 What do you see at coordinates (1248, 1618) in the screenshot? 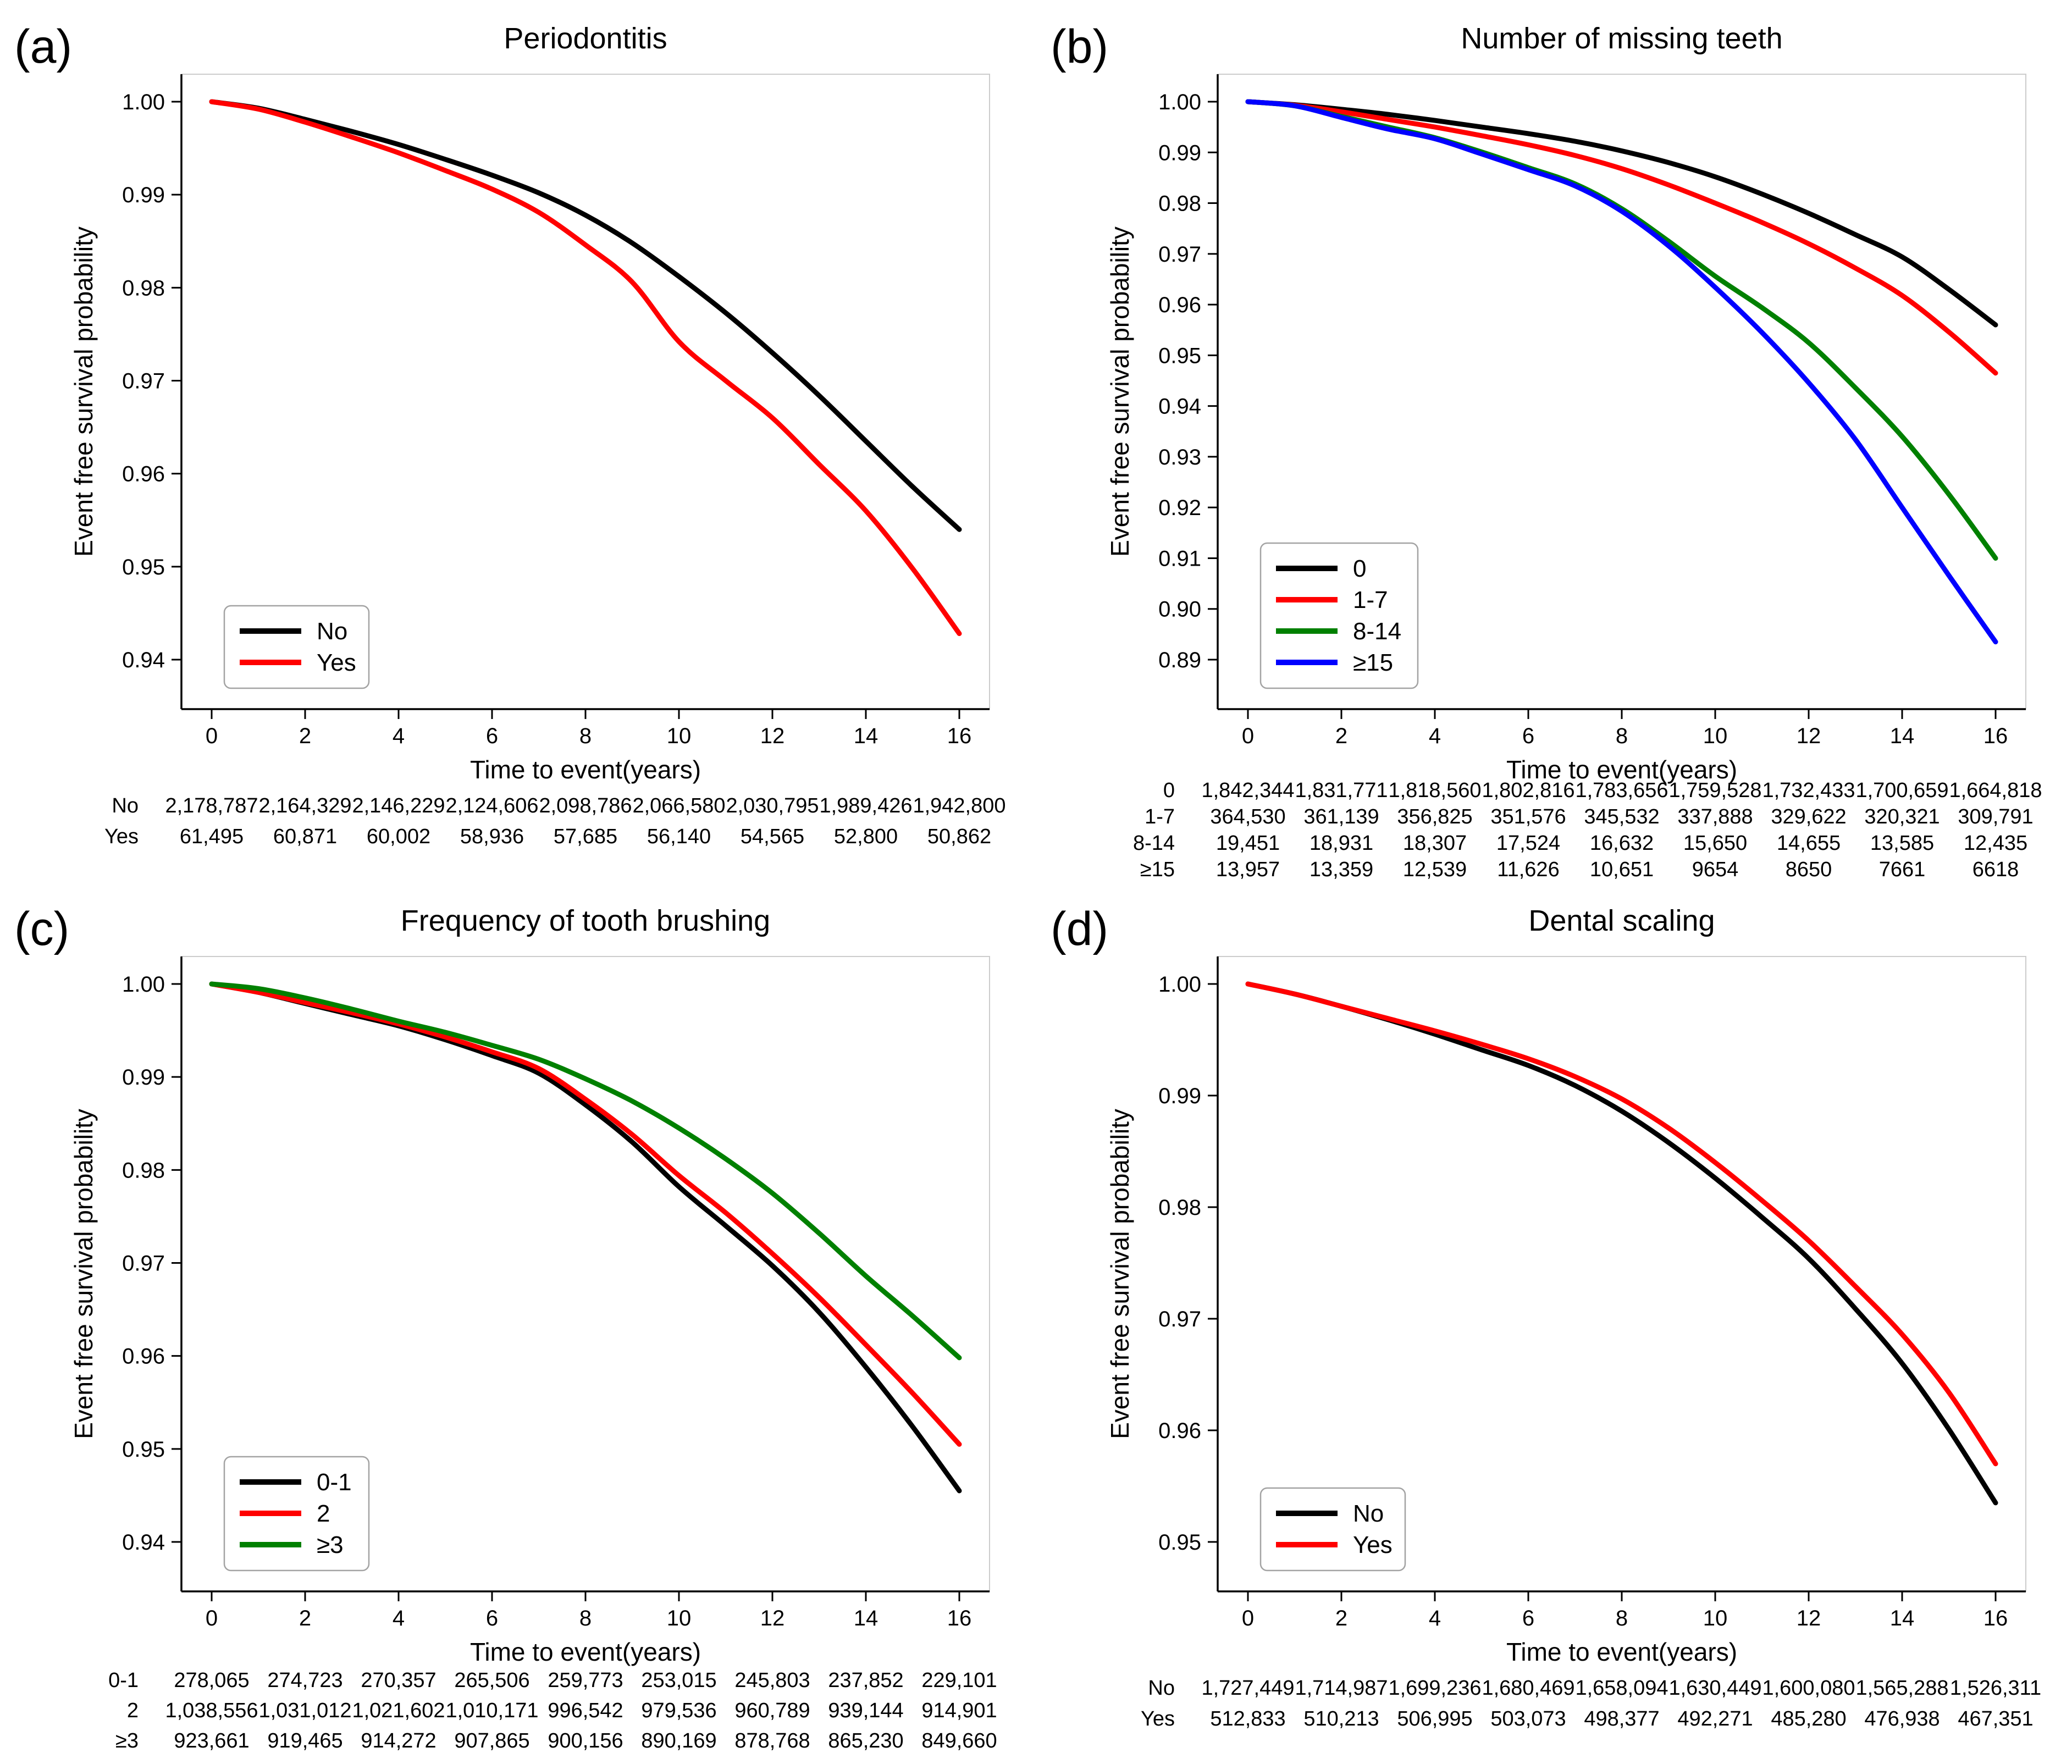
I see `x-tick-label: 0` at bounding box center [1248, 1618].